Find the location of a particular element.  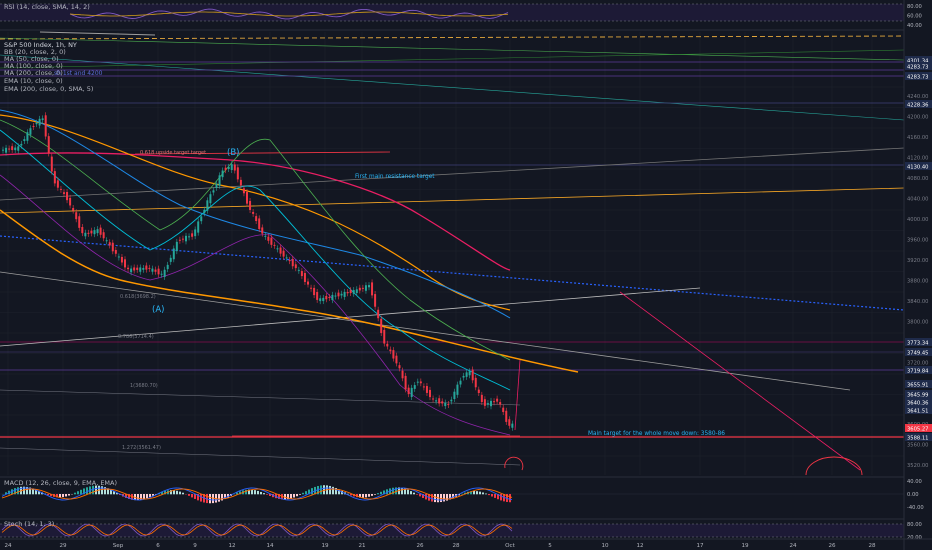

legend-ema200: EMA (200, close, 0, SMA, 5) is located at coordinates (48, 89).